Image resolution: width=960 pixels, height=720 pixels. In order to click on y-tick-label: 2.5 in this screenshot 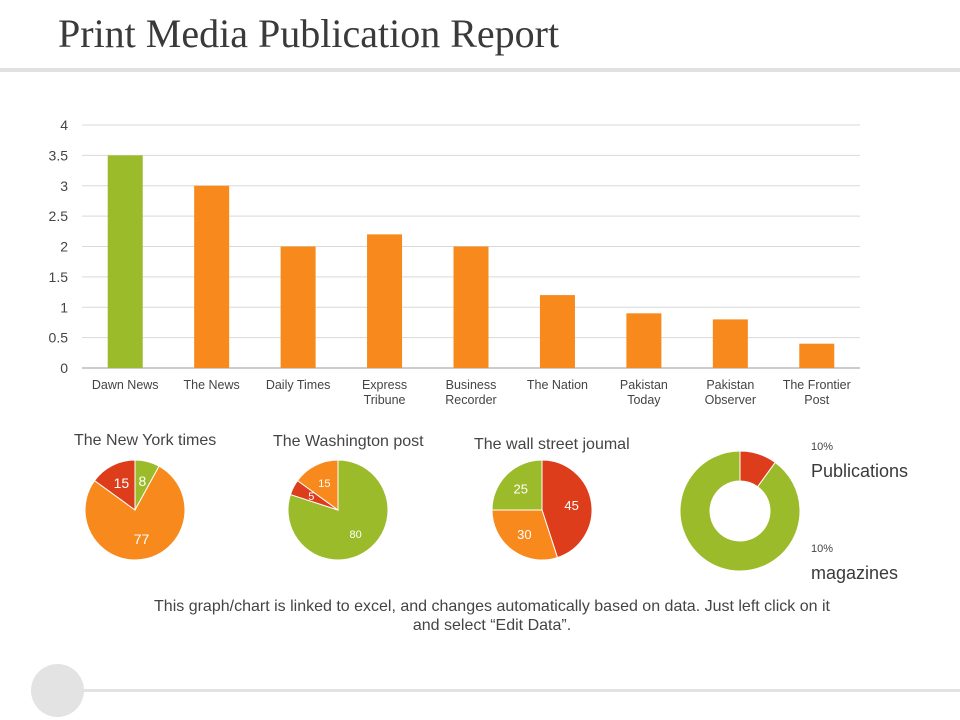, I will do `click(59, 216)`.